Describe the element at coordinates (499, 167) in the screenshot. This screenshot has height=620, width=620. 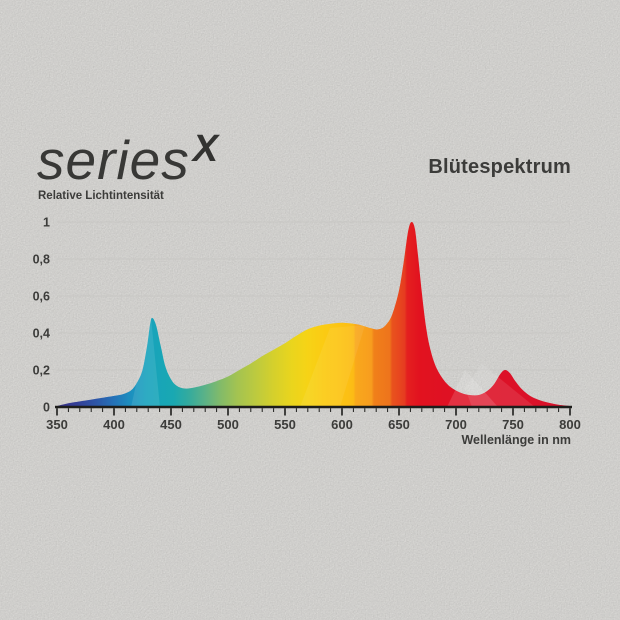
I see `chart-title: Blütespektrum` at that location.